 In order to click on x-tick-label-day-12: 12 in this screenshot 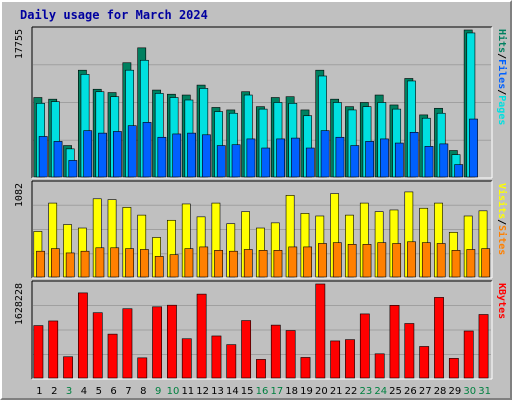, I will do `click(202, 391)`.